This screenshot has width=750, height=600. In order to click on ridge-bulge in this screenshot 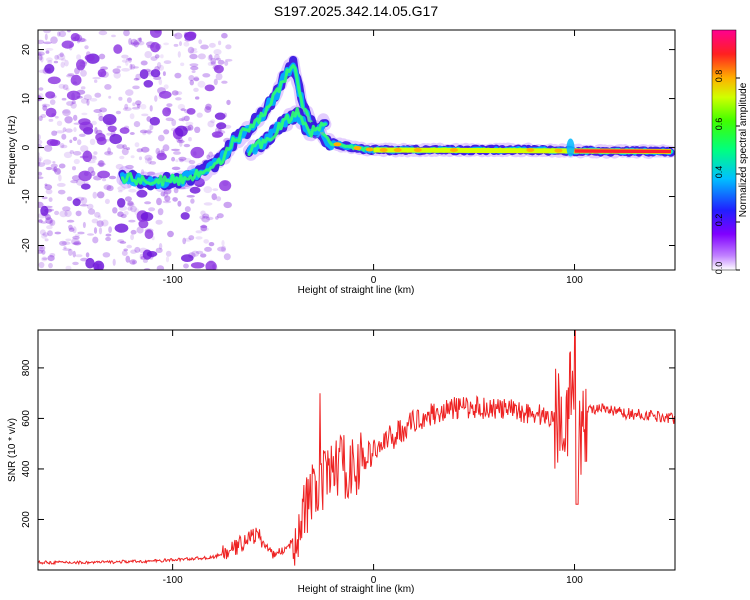, I will do `click(570, 147)`.